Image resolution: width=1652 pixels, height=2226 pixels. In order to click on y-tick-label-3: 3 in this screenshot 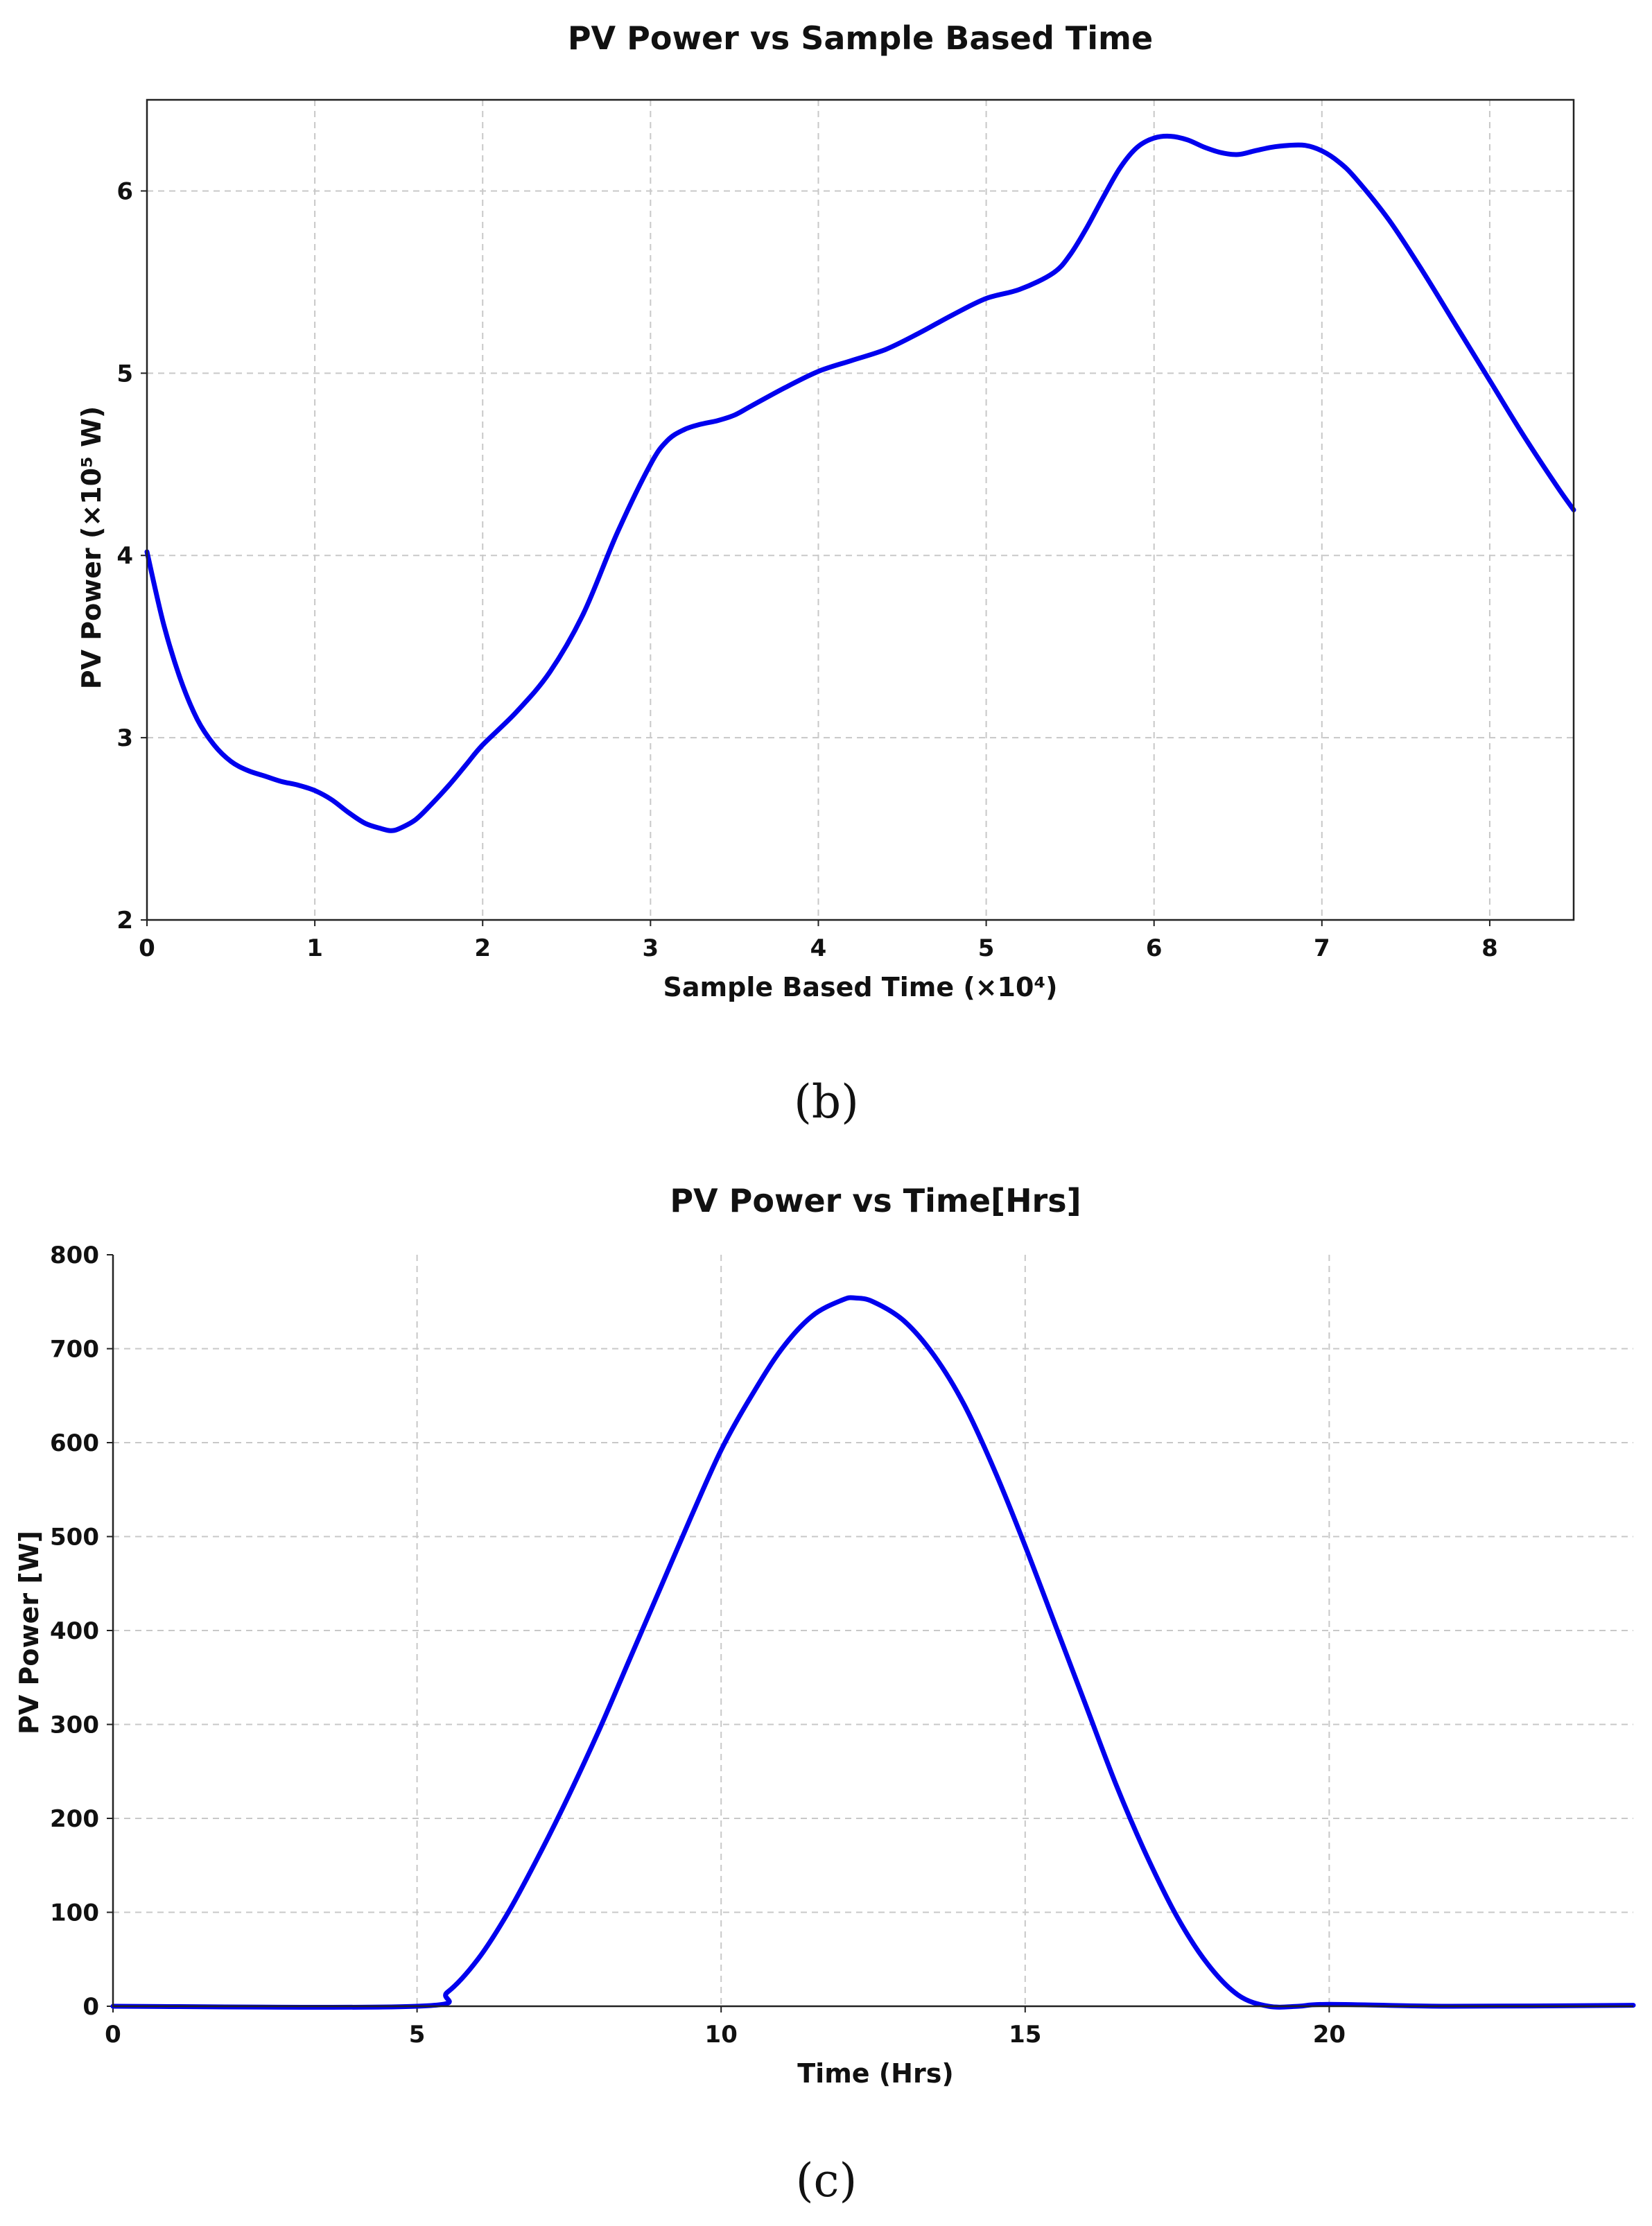, I will do `click(124, 738)`.